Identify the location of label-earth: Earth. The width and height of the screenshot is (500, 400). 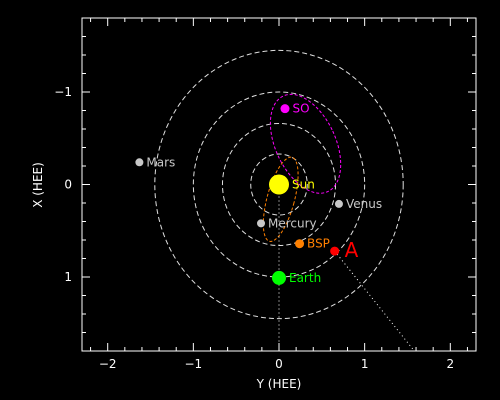
(305, 278).